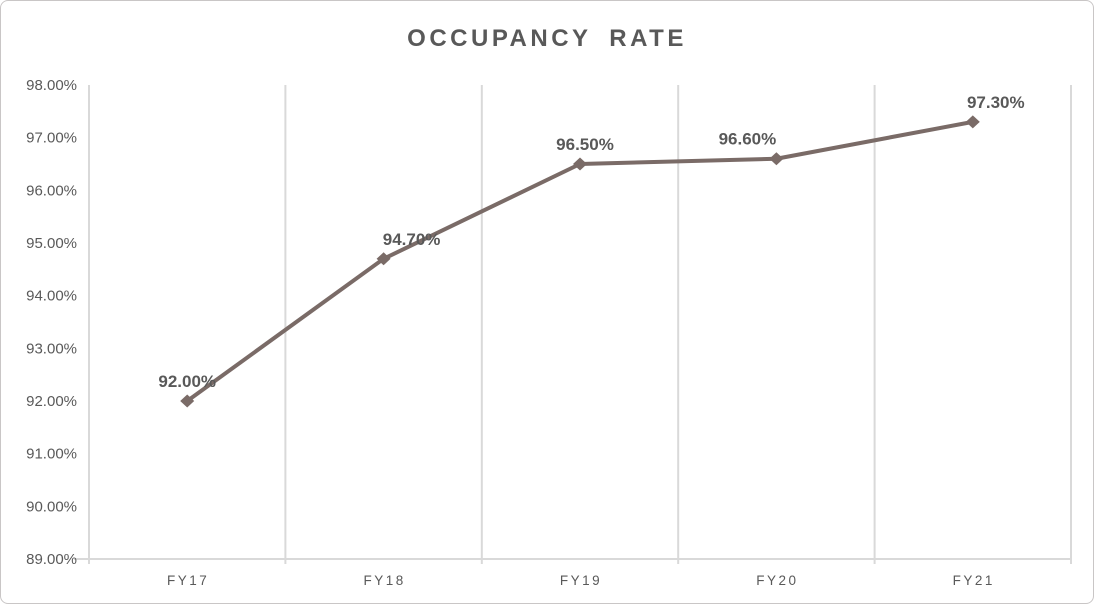  What do you see at coordinates (187, 381) in the screenshot?
I see `data-label: 92.00%` at bounding box center [187, 381].